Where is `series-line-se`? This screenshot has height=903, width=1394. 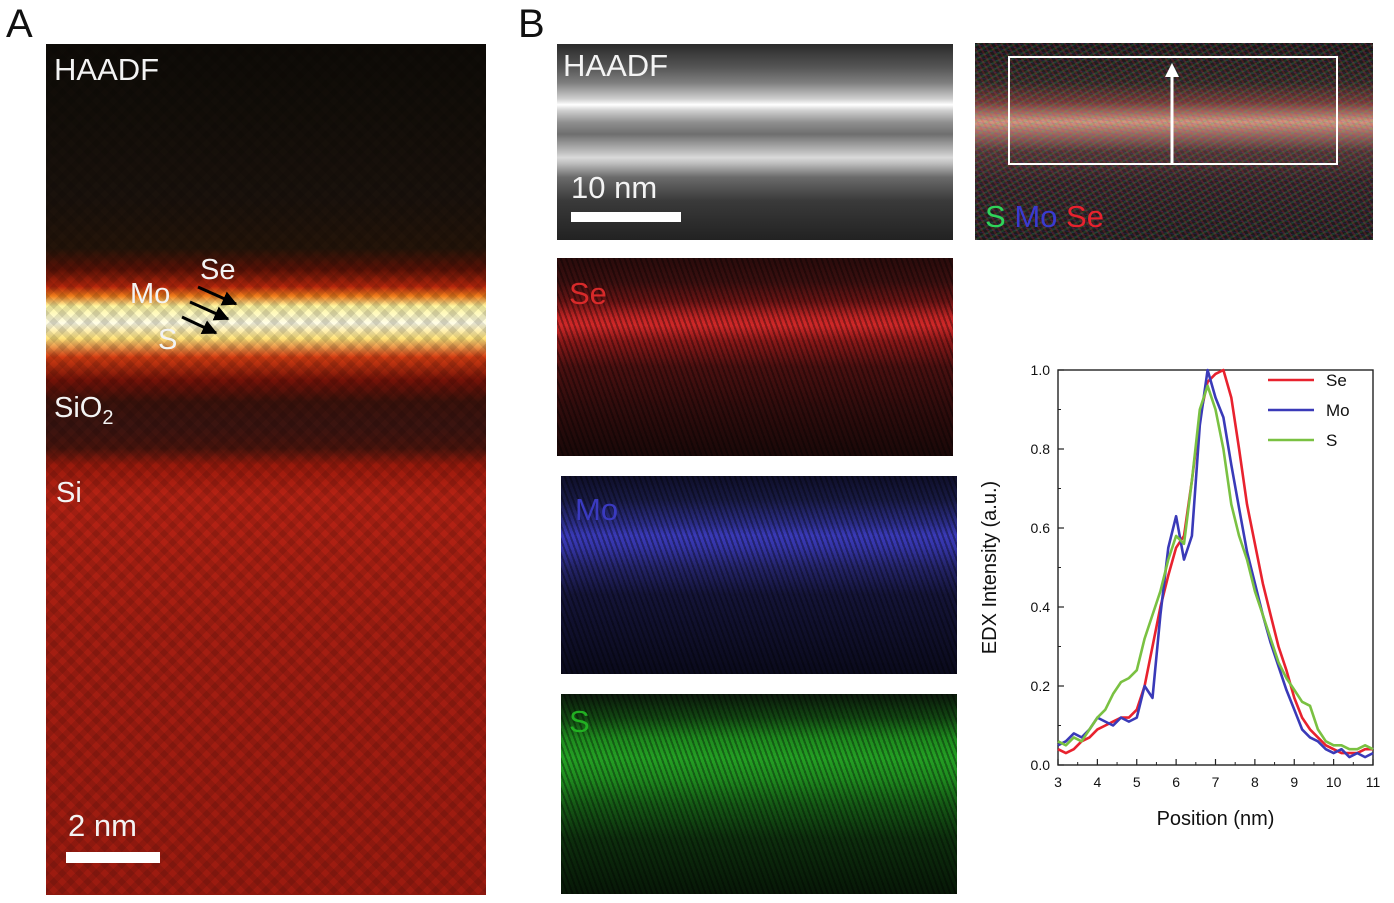
series-line-se is located at coordinates (1215, 561).